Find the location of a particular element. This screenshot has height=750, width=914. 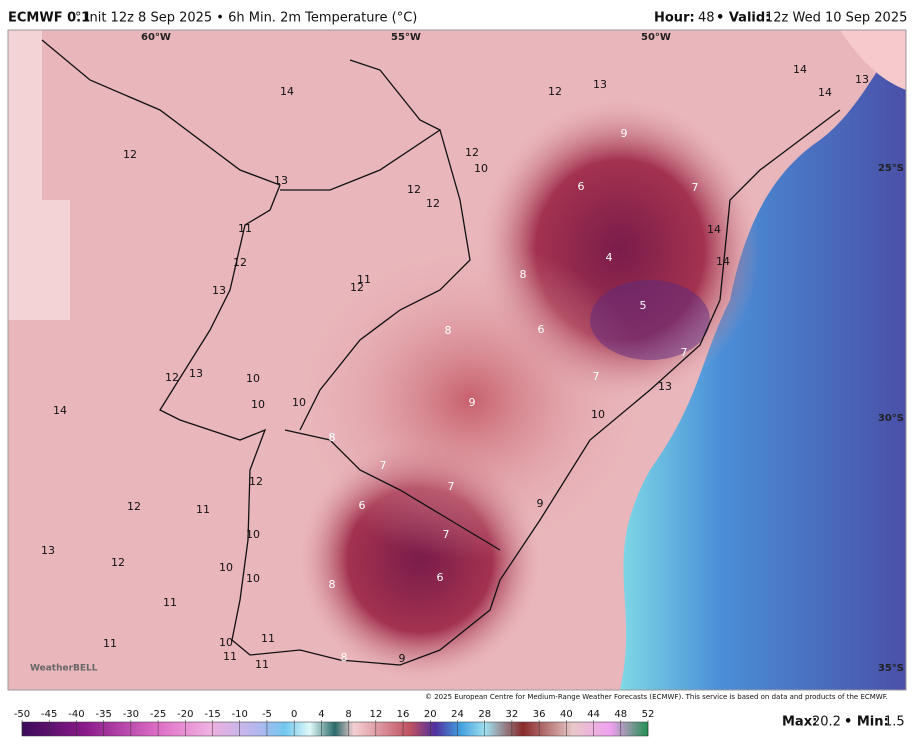

colorbar-tick-label: -45 is located at coordinates (49, 714).